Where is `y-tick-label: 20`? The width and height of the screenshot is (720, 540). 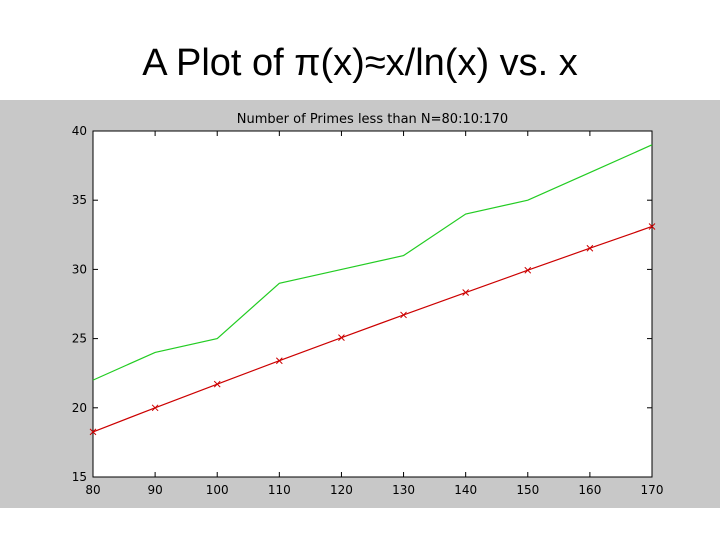 y-tick-label: 20 is located at coordinates (79, 408).